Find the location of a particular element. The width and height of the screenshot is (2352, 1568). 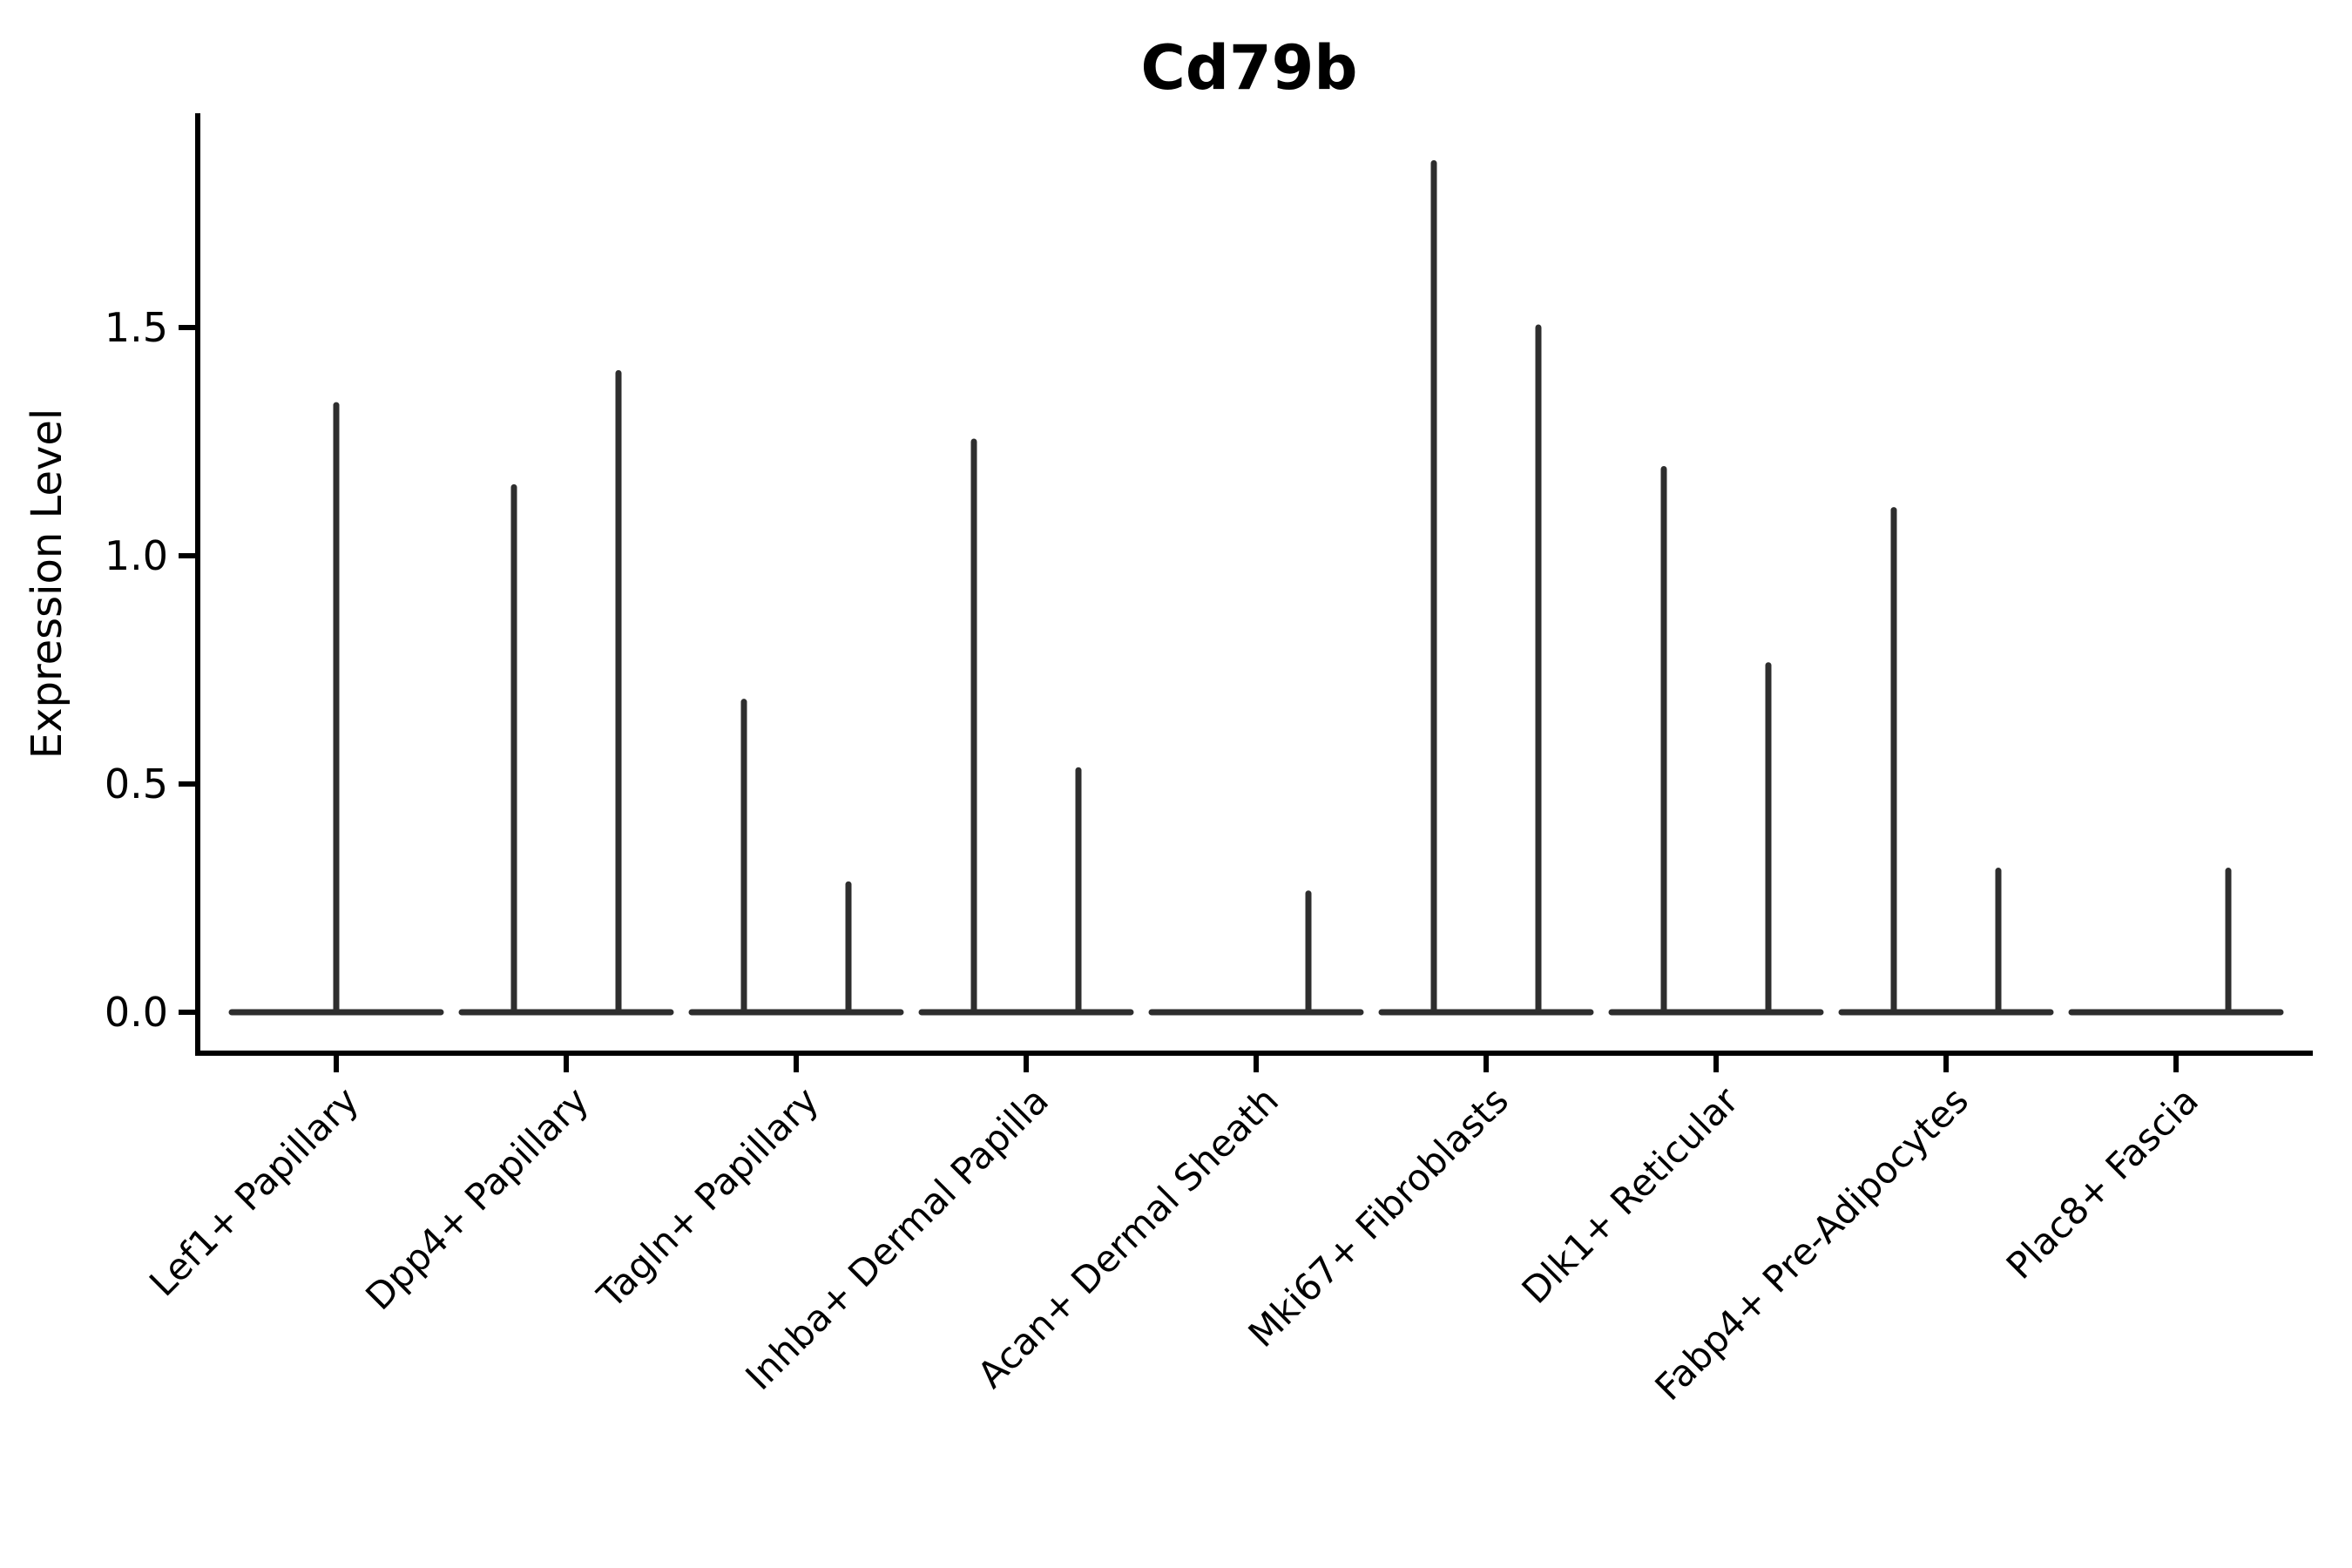

x-tick-label: Dlk1+ Reticular is located at coordinates (1630, 1195).